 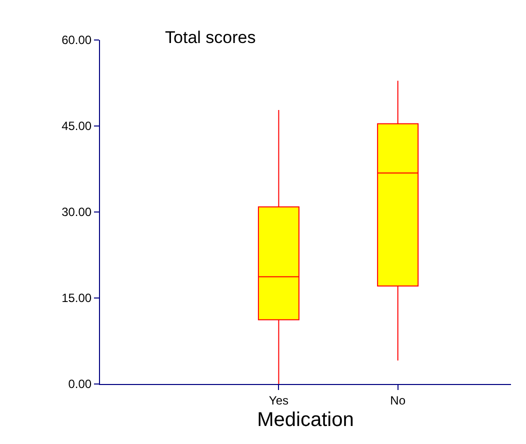 What do you see at coordinates (305, 419) in the screenshot?
I see `x-axis-title: Medication` at bounding box center [305, 419].